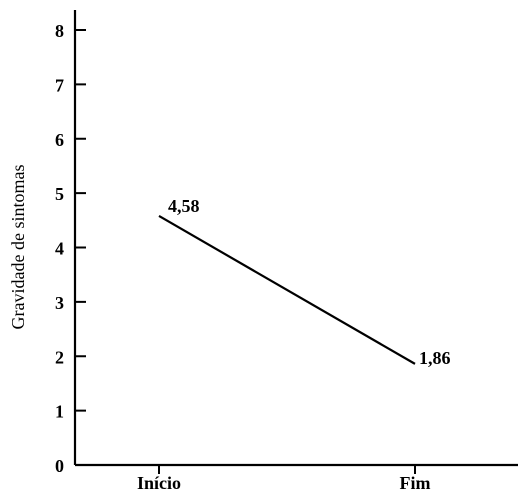 The width and height of the screenshot is (522, 493). What do you see at coordinates (18, 247) in the screenshot?
I see `y-axis-title: Gravidade de sintomas` at bounding box center [18, 247].